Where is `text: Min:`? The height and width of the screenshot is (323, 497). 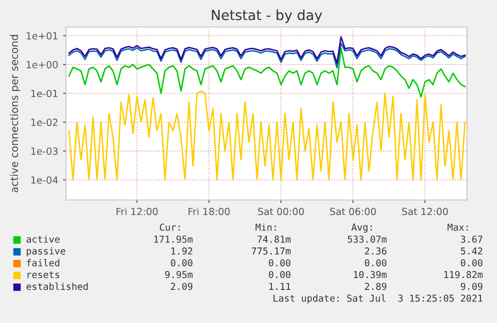
text: Min: is located at coordinates (266, 227).